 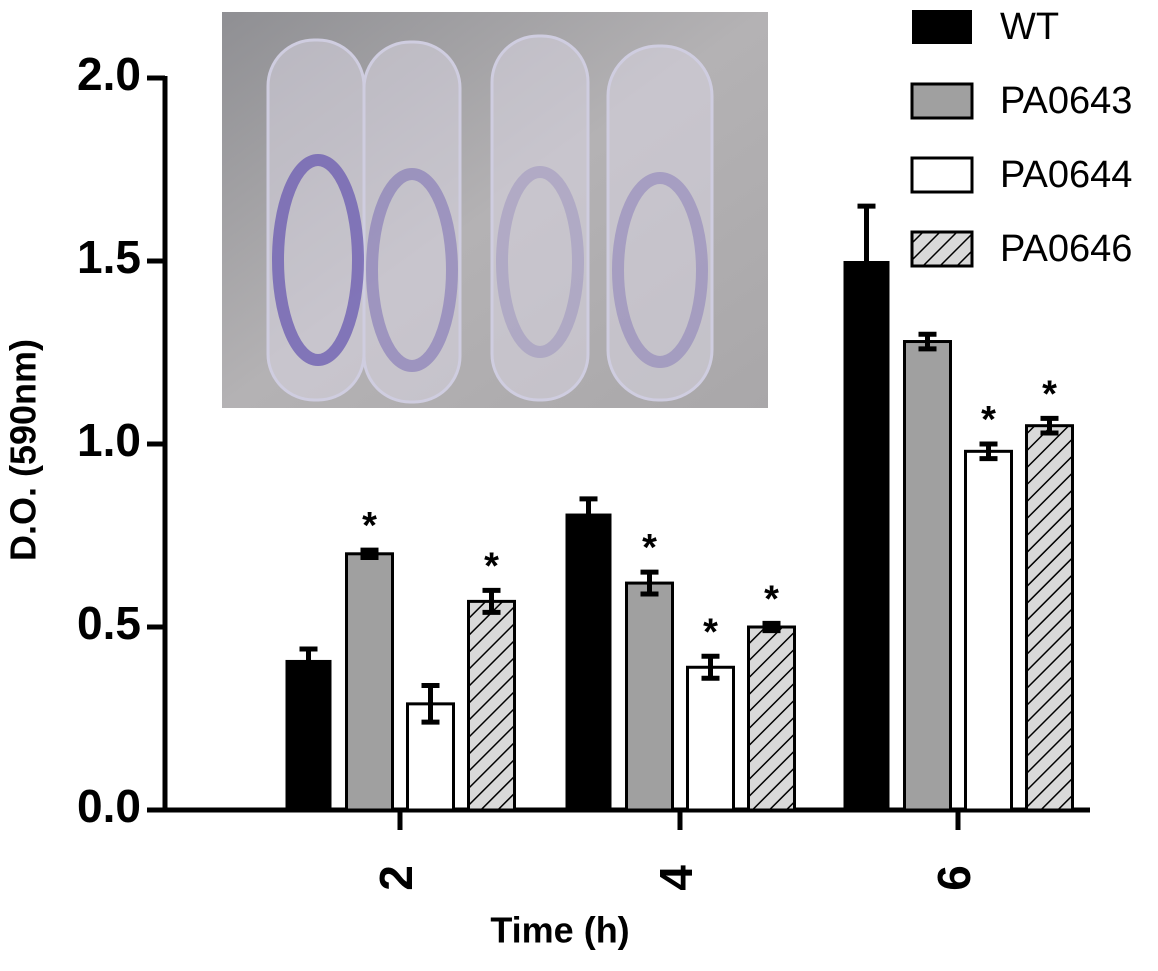 I want to click on x-tick-label: 2, so click(x=396, y=878).